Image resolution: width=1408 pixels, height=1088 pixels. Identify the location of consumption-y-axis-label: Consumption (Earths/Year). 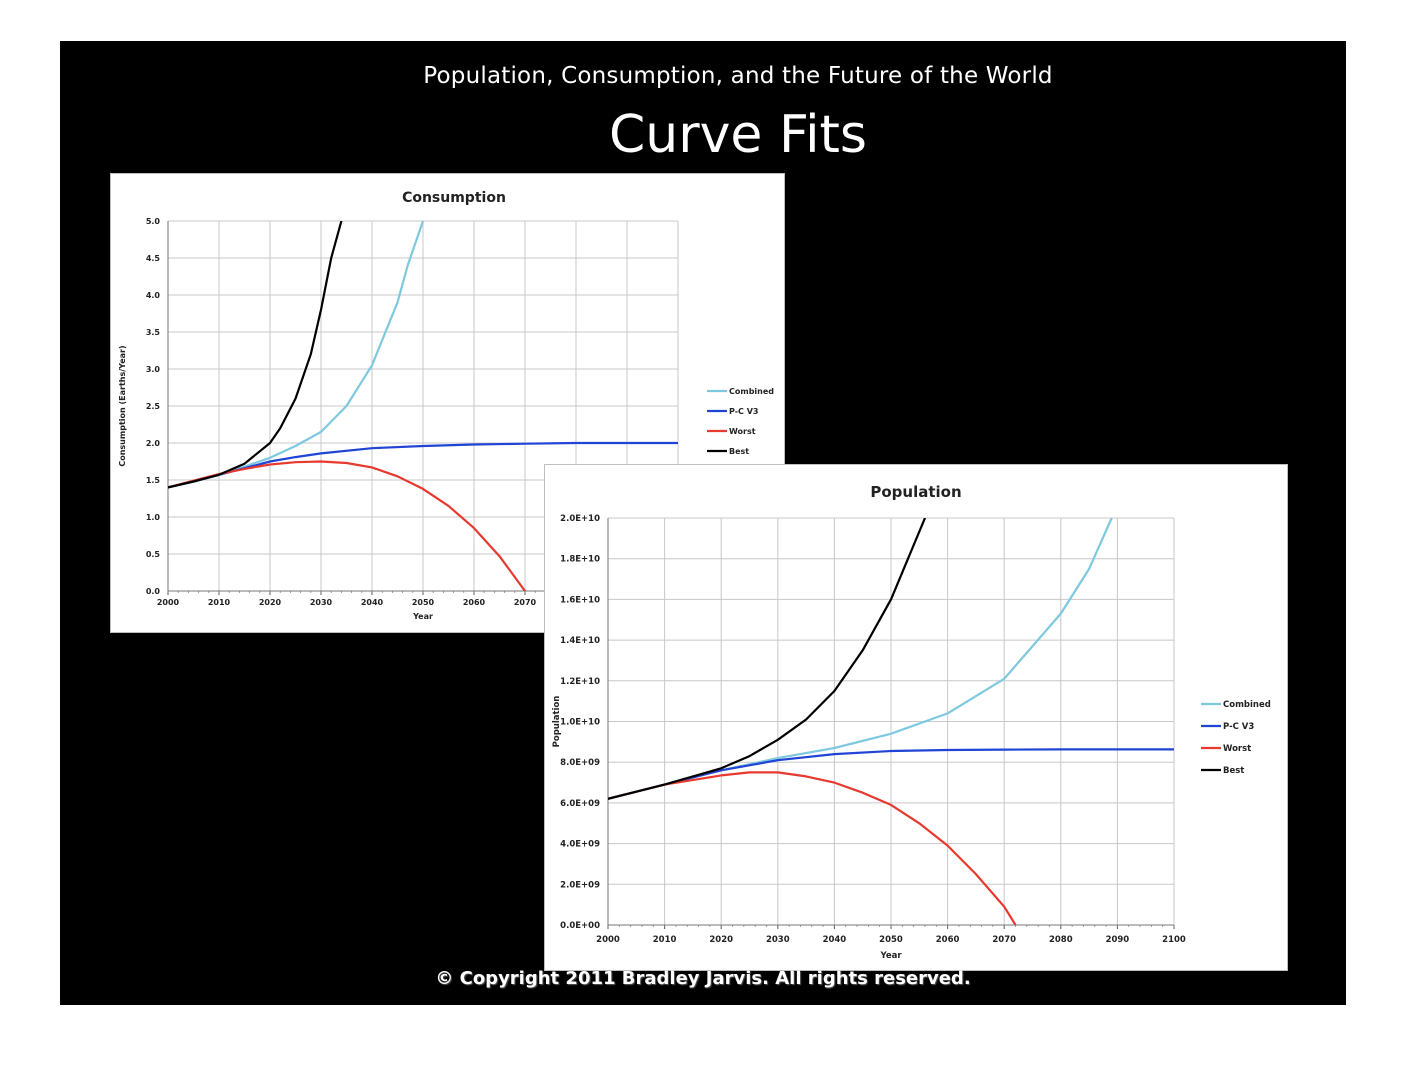
(122, 405).